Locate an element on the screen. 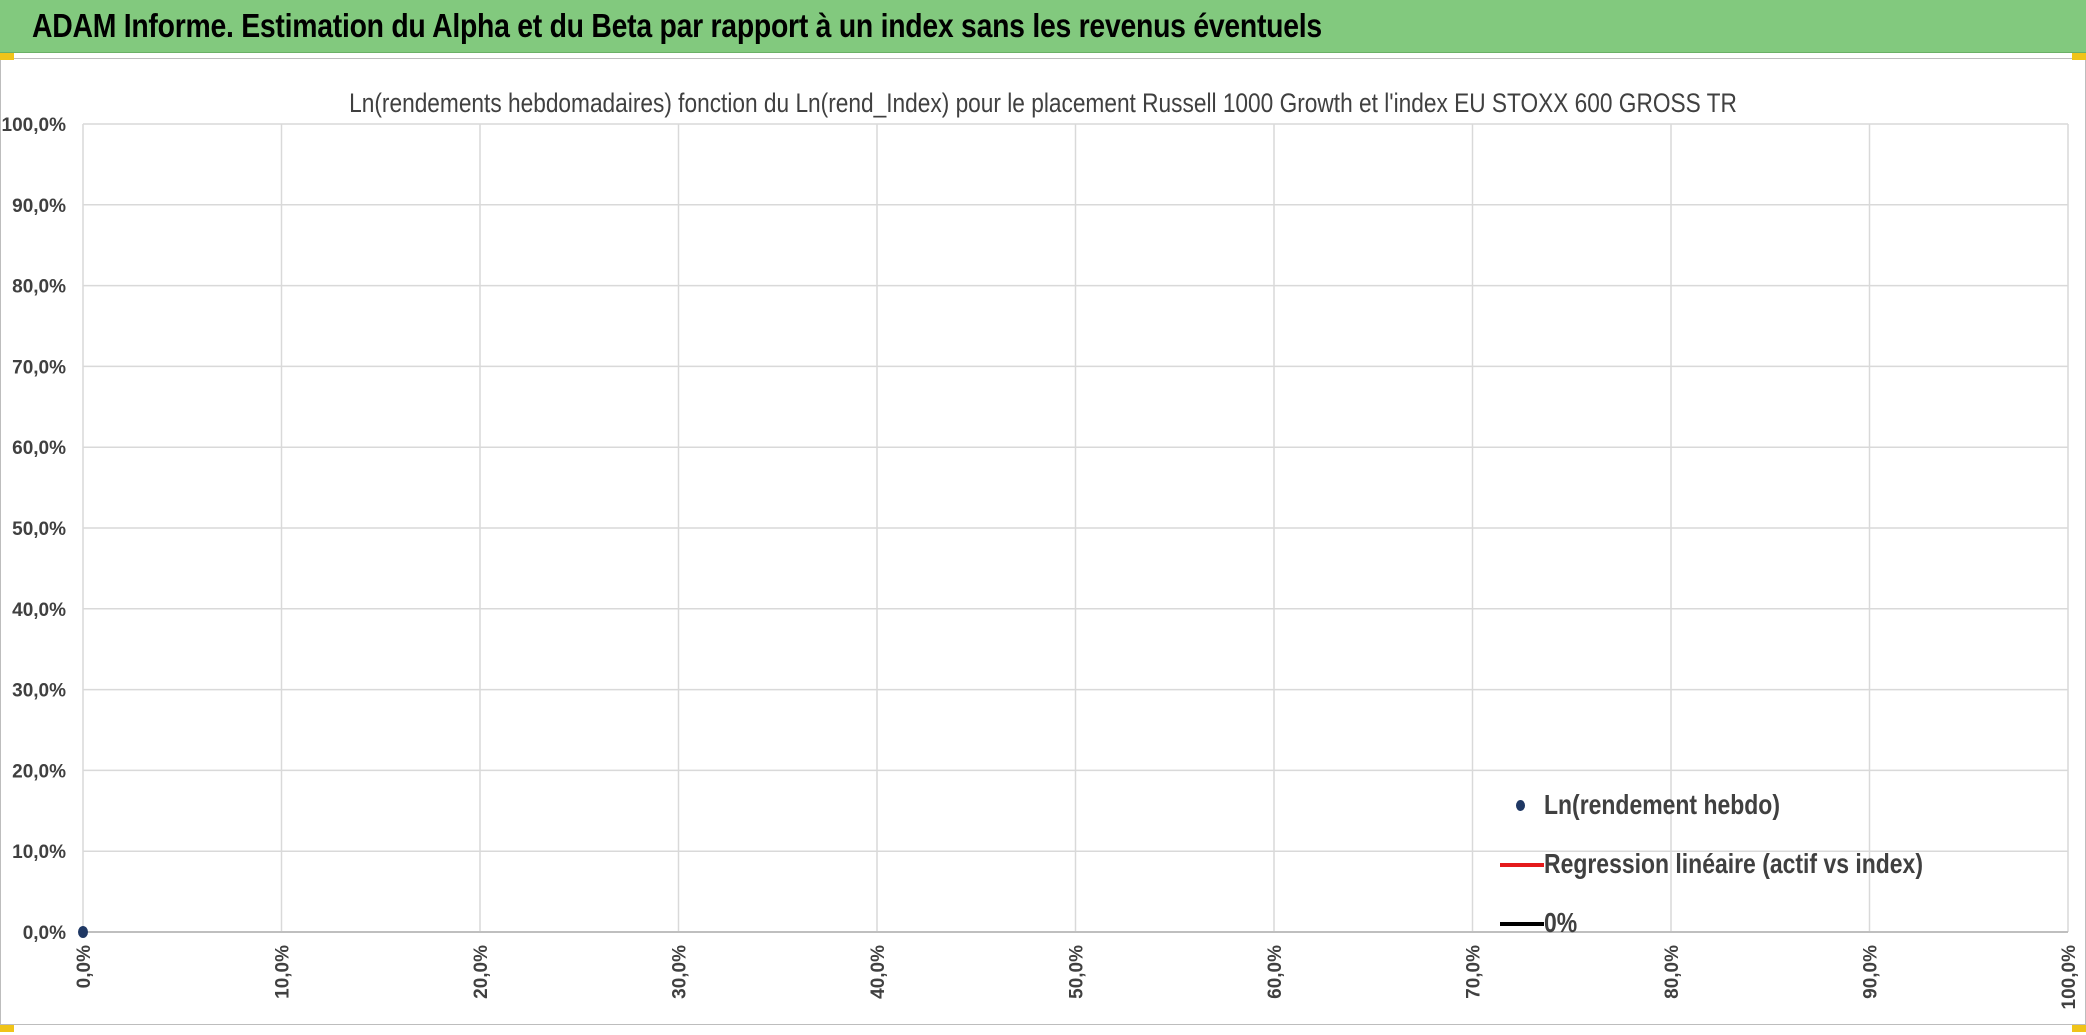 Image resolution: width=2086 pixels, height=1035 pixels. black-line-icon is located at coordinates (1520, 923).